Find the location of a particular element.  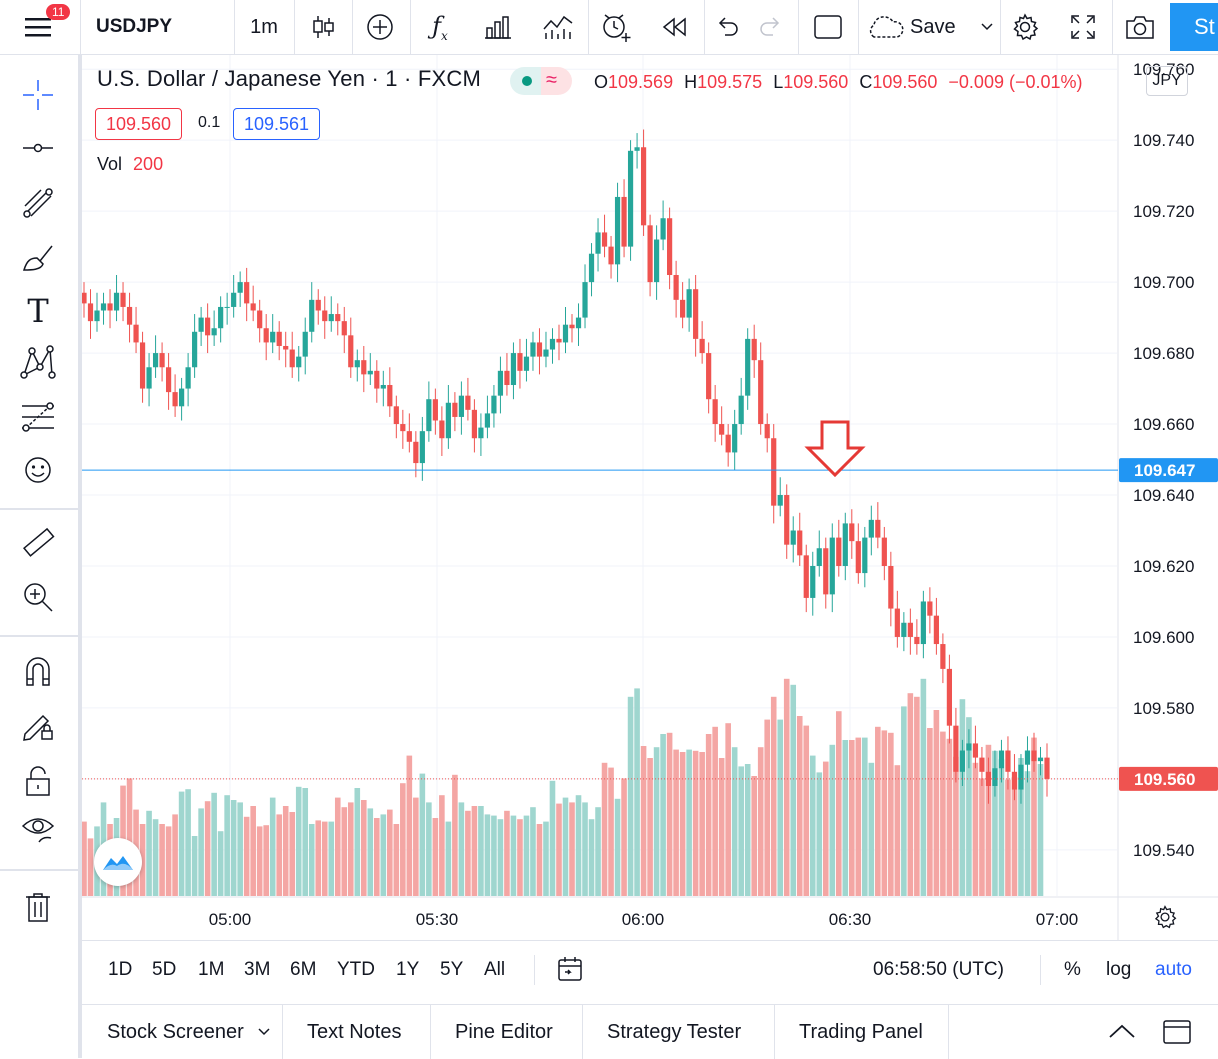

eye-icon is located at coordinates (38, 829).